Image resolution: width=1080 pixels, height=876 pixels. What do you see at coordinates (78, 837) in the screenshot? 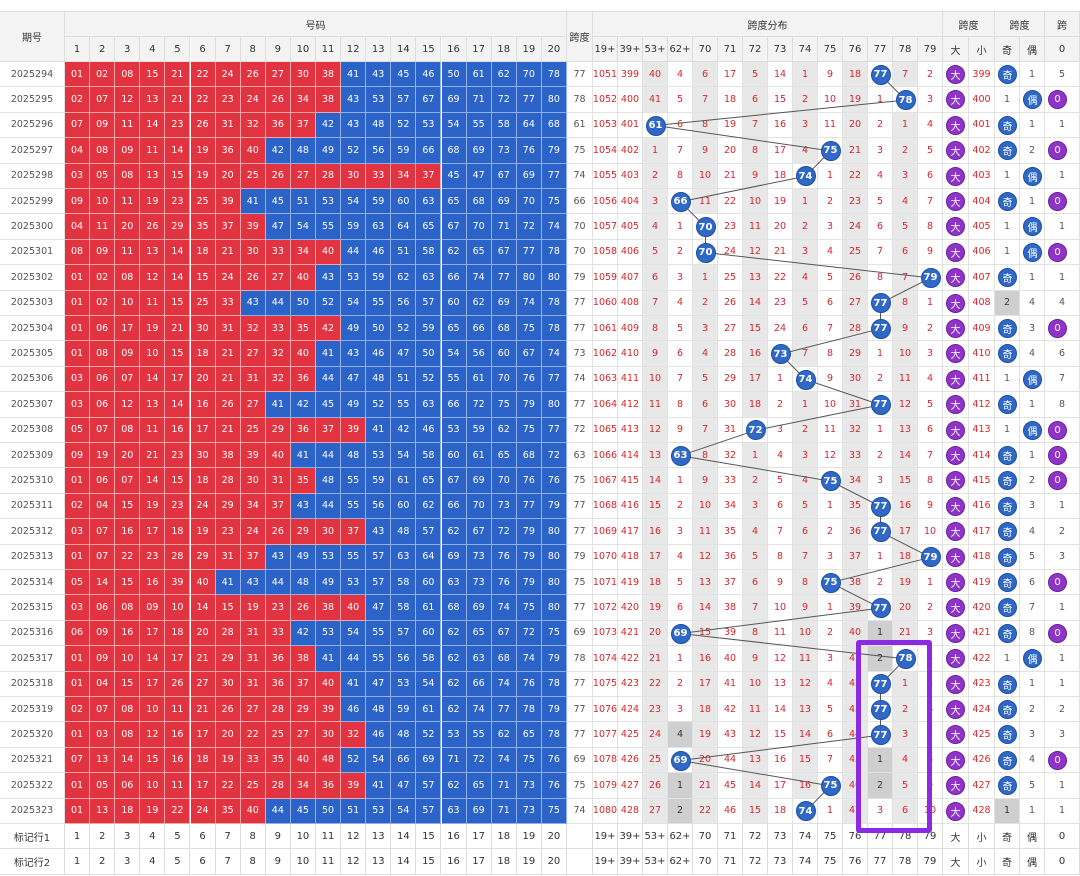
I see `footer-number: 1` at bounding box center [78, 837].